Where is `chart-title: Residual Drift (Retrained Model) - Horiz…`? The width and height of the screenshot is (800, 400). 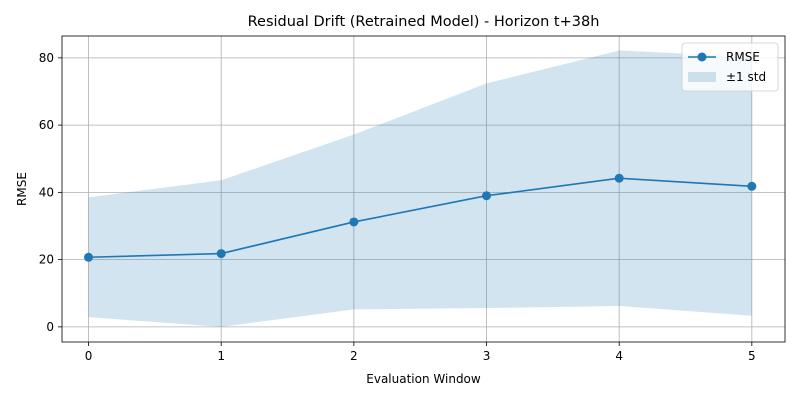
chart-title: Residual Drift (Retrained Model) - Horiz… is located at coordinates (424, 22).